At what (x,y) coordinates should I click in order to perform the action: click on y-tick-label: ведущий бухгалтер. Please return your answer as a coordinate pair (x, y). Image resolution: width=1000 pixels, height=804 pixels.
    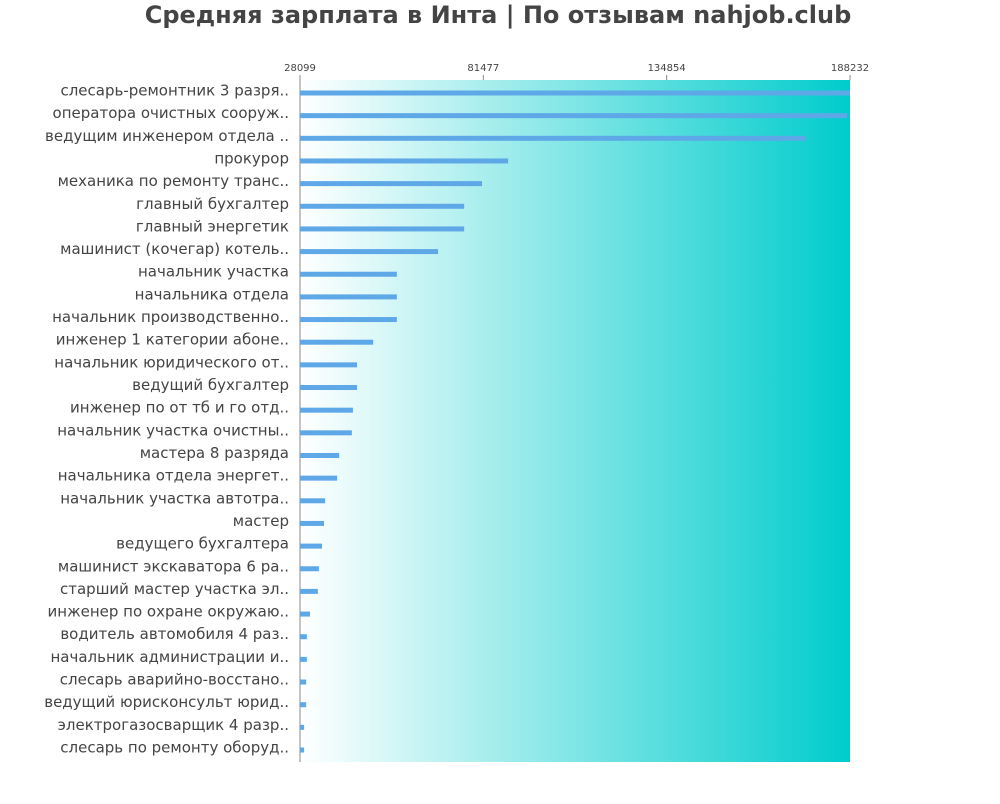
    Looking at the image, I should click on (210, 385).